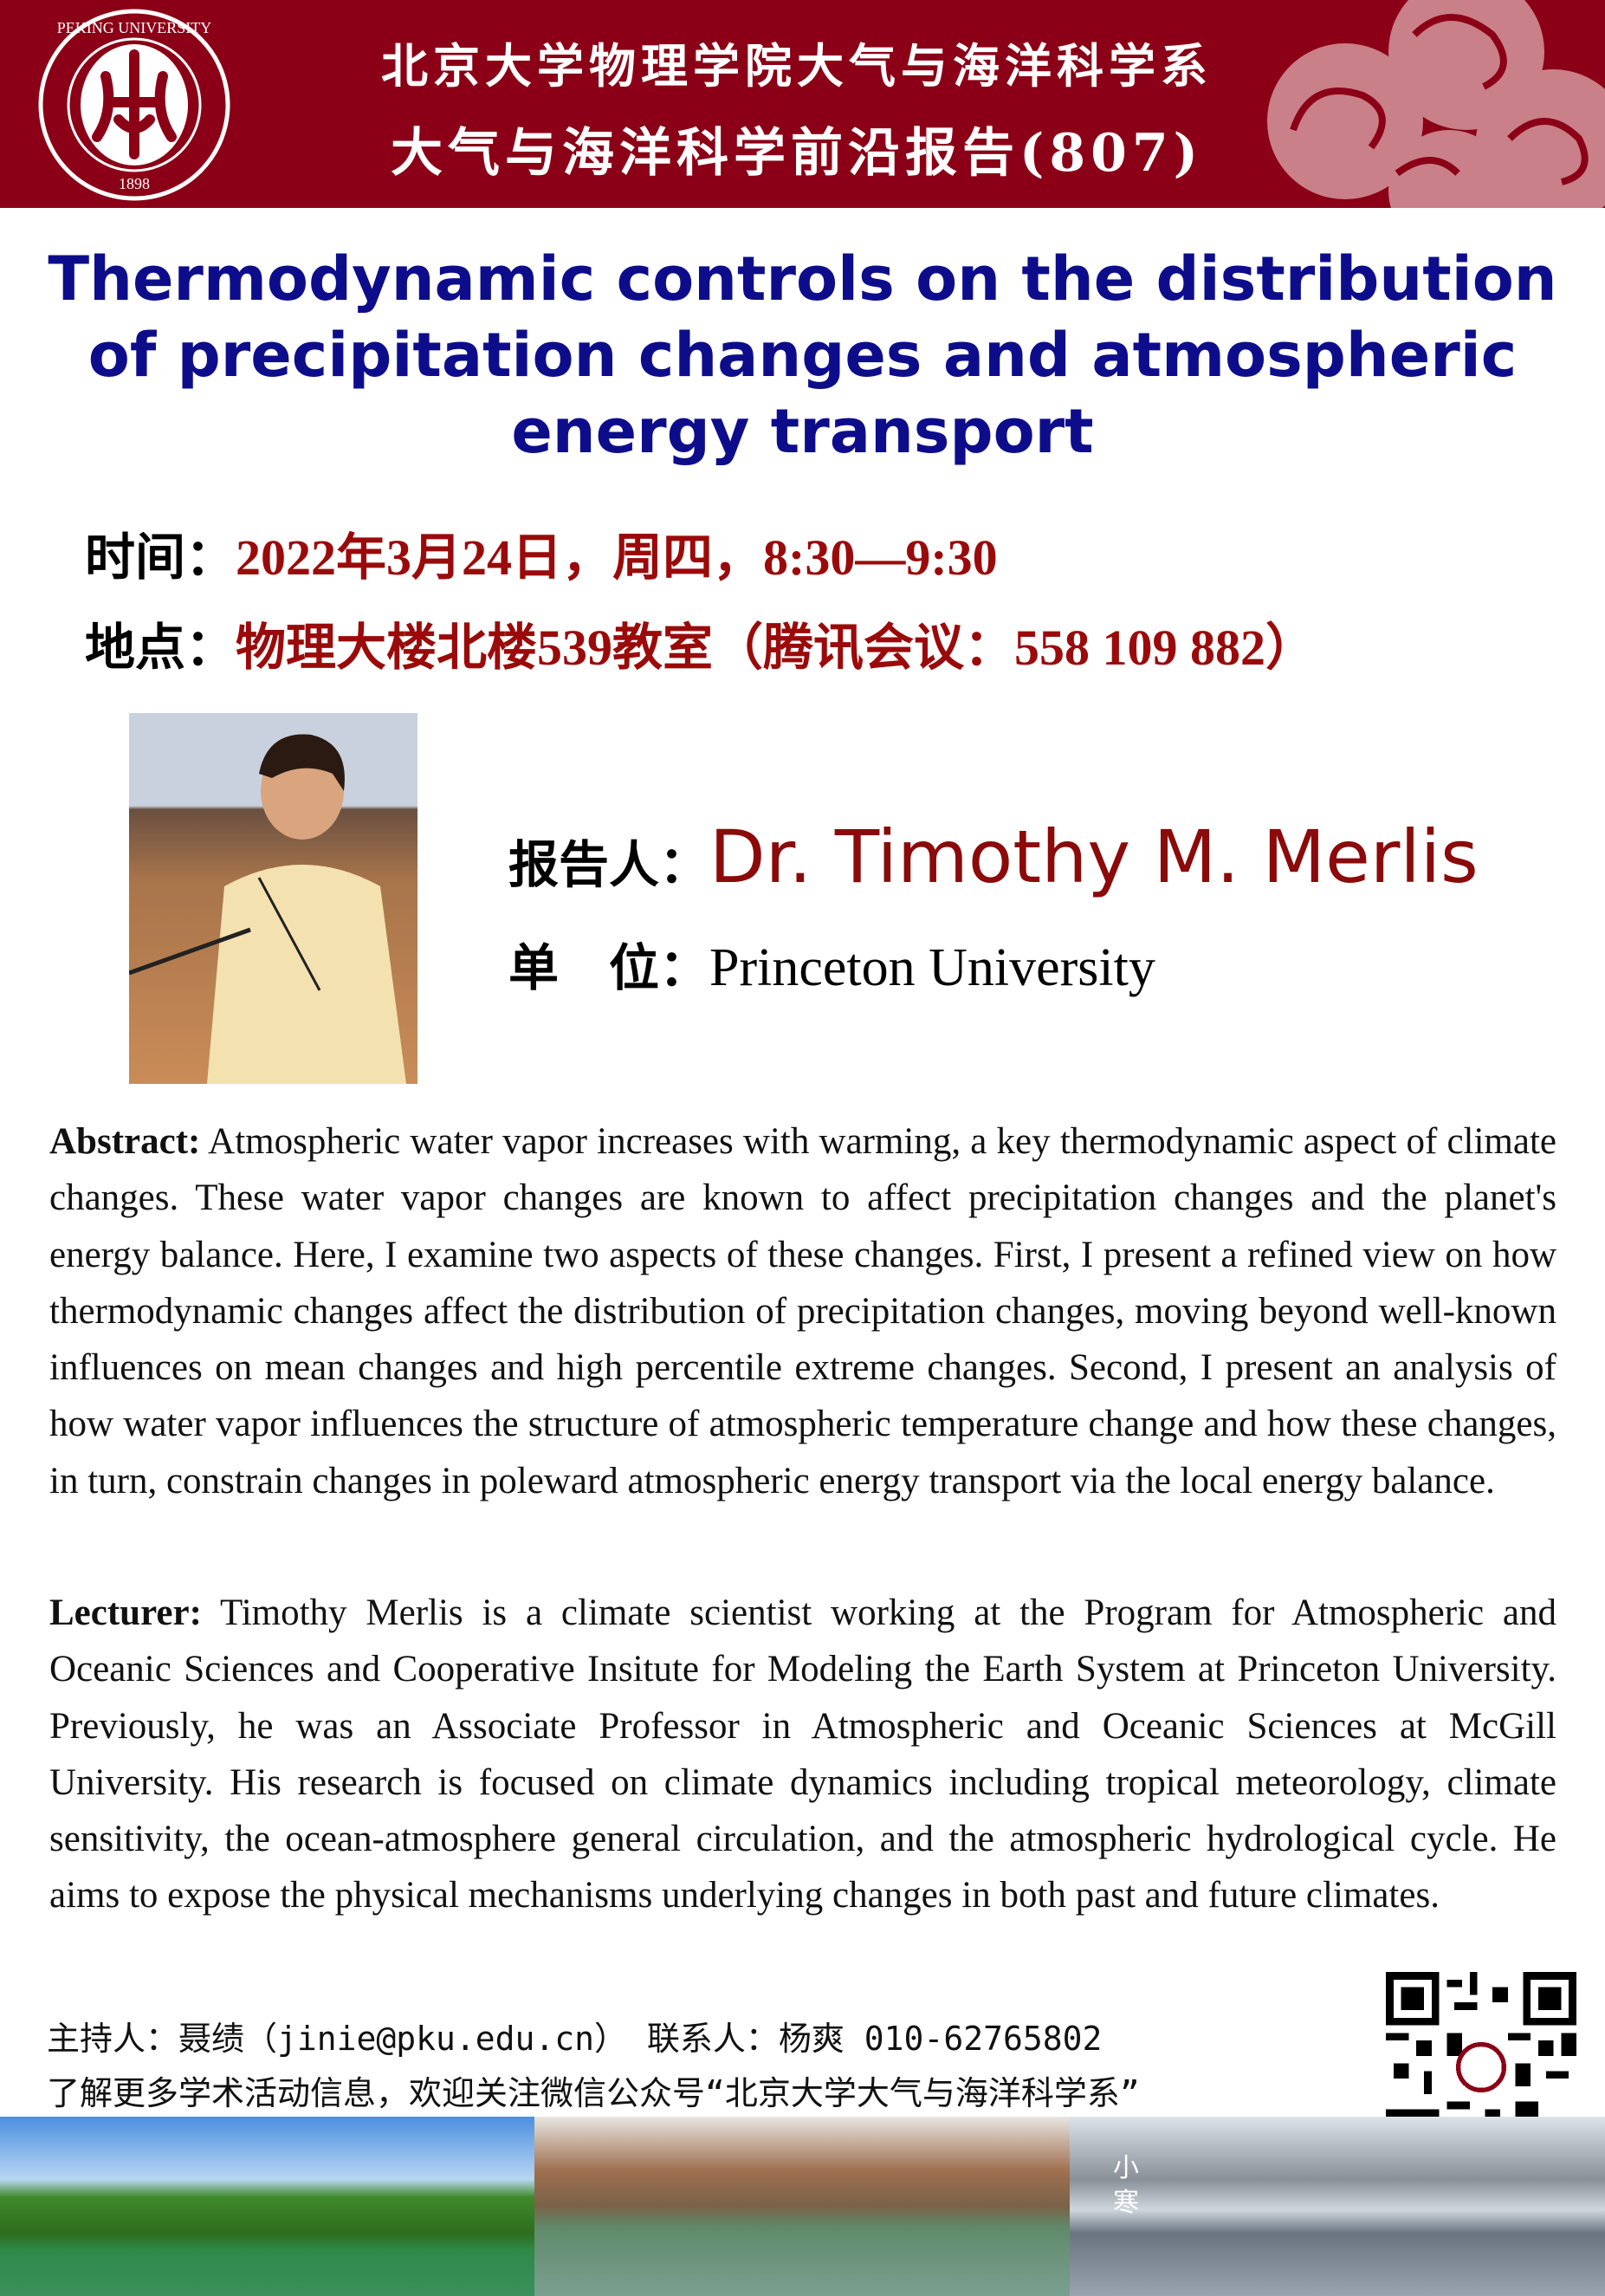 Image resolution: width=1605 pixels, height=2296 pixels. What do you see at coordinates (125, 1141) in the screenshot?
I see `abstract-label: Abstract:` at bounding box center [125, 1141].